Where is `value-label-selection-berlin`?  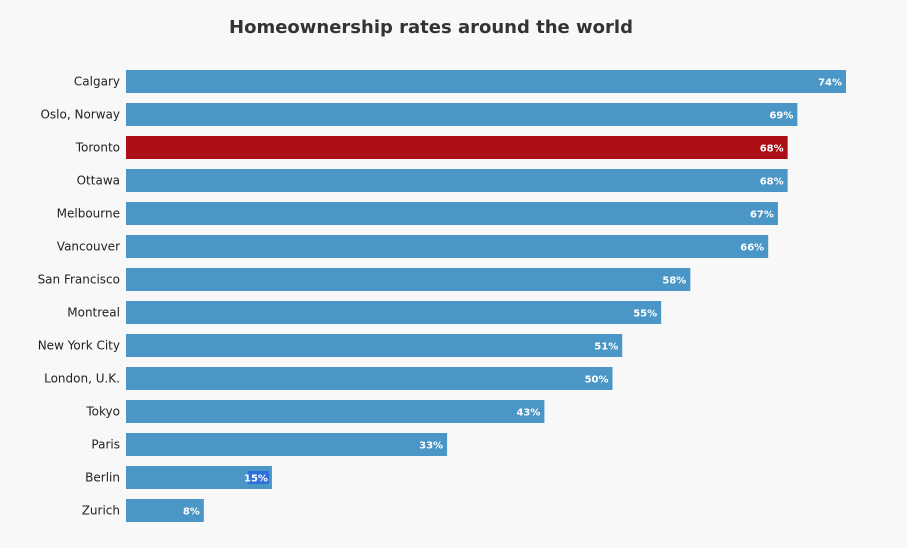 value-label-selection-berlin is located at coordinates (258, 477).